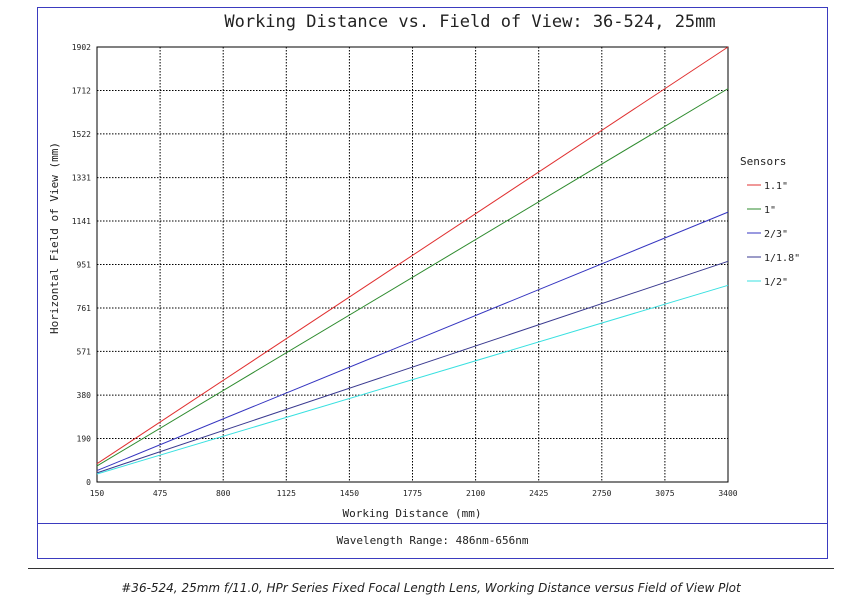 The height and width of the screenshot is (608, 862). I want to click on x-tick-label: 800, so click(223, 493).